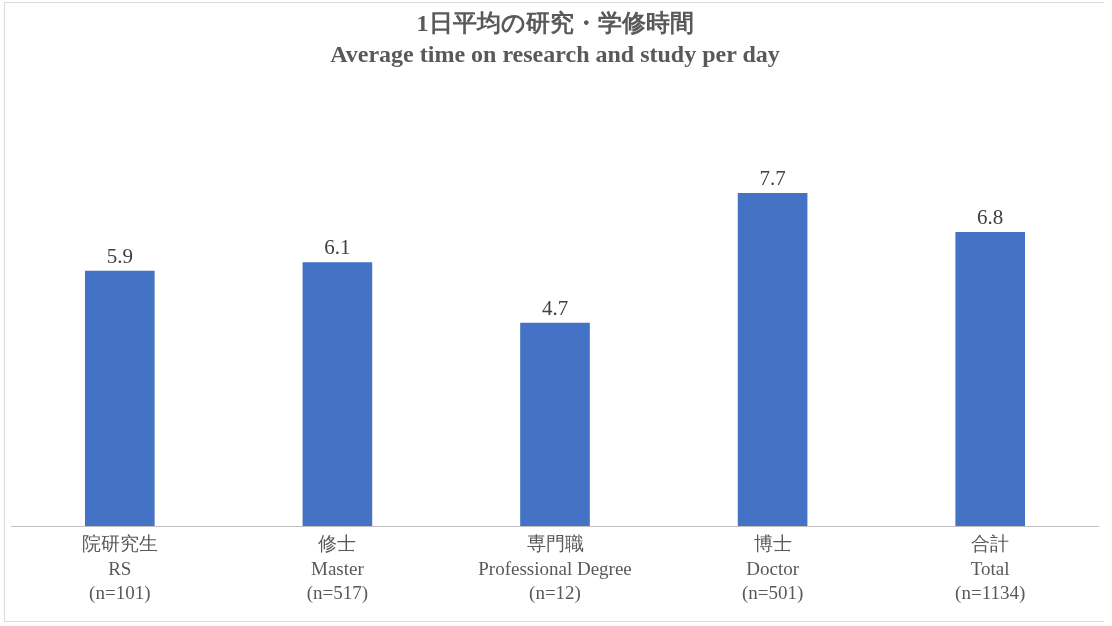 This screenshot has width=1112, height=626. I want to click on x-tick-label: 専門職 Professional Degree (n=12), so click(555, 568).